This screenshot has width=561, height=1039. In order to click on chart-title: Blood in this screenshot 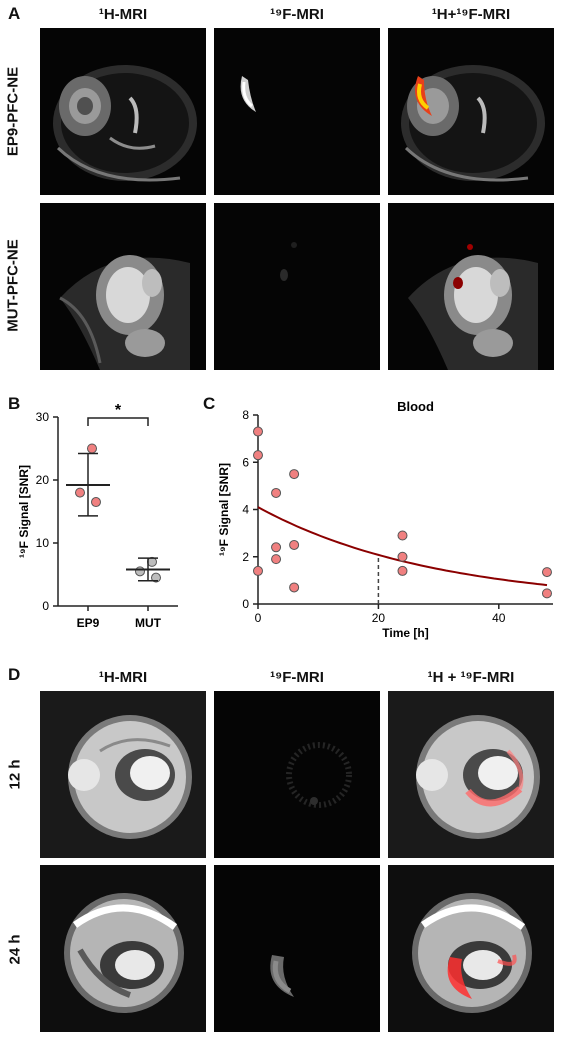, I will do `click(415, 407)`.